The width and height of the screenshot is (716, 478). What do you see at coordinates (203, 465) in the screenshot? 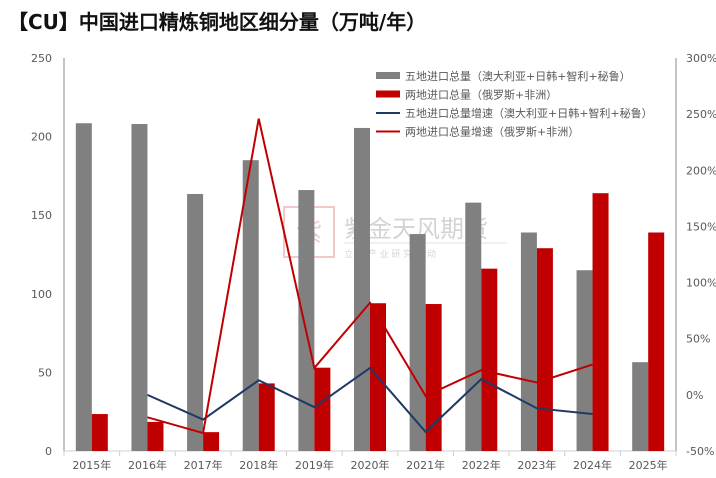
I see `x-tick-label: 2017年` at bounding box center [203, 465].